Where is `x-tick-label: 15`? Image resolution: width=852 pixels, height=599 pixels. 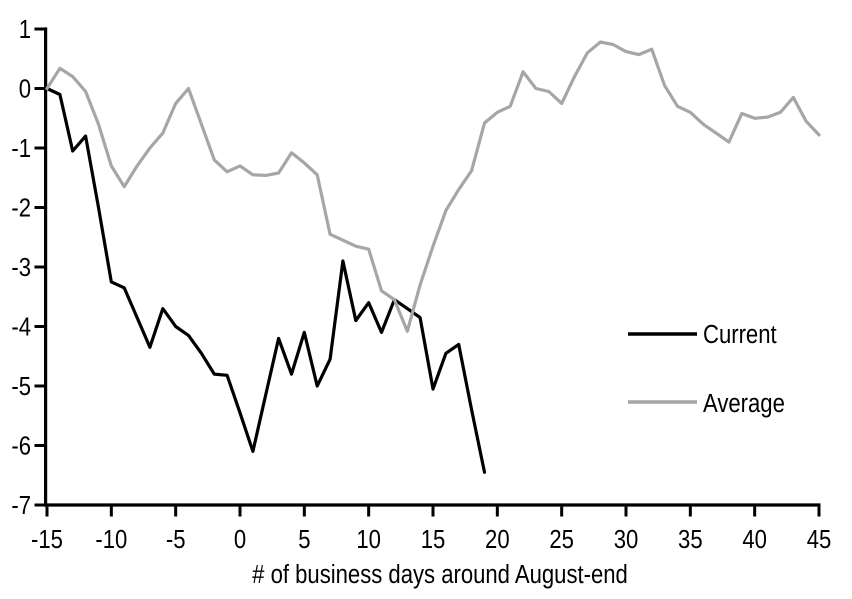
x-tick-label: 15 is located at coordinates (433, 539).